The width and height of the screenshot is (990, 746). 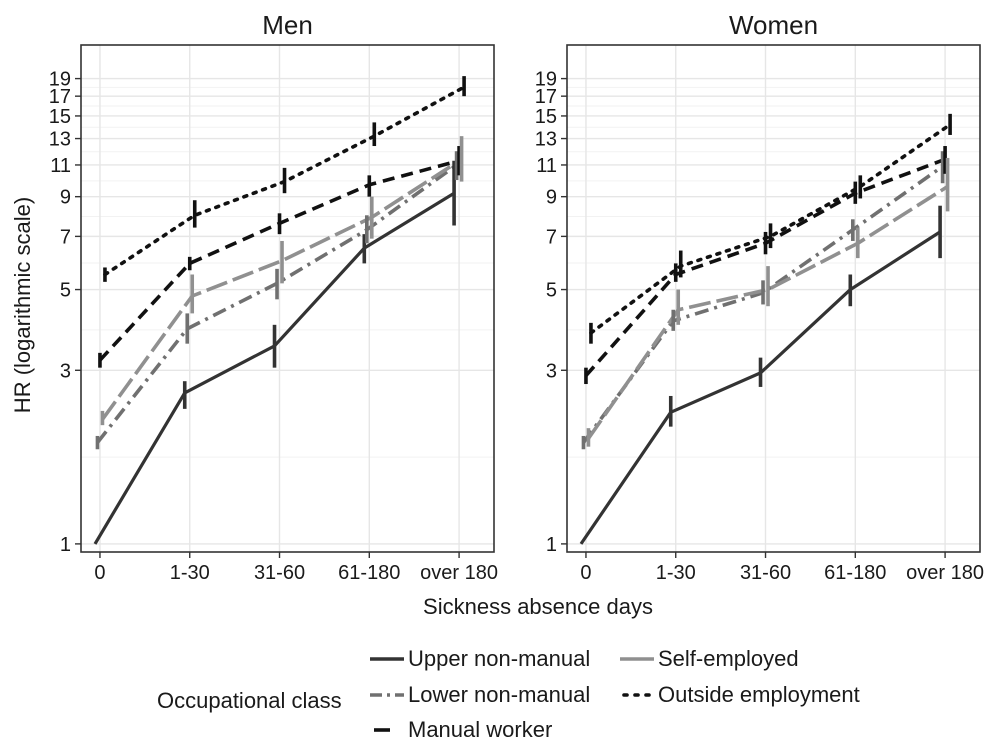 What do you see at coordinates (538, 606) in the screenshot?
I see `x-axis-title: Sickness absence days` at bounding box center [538, 606].